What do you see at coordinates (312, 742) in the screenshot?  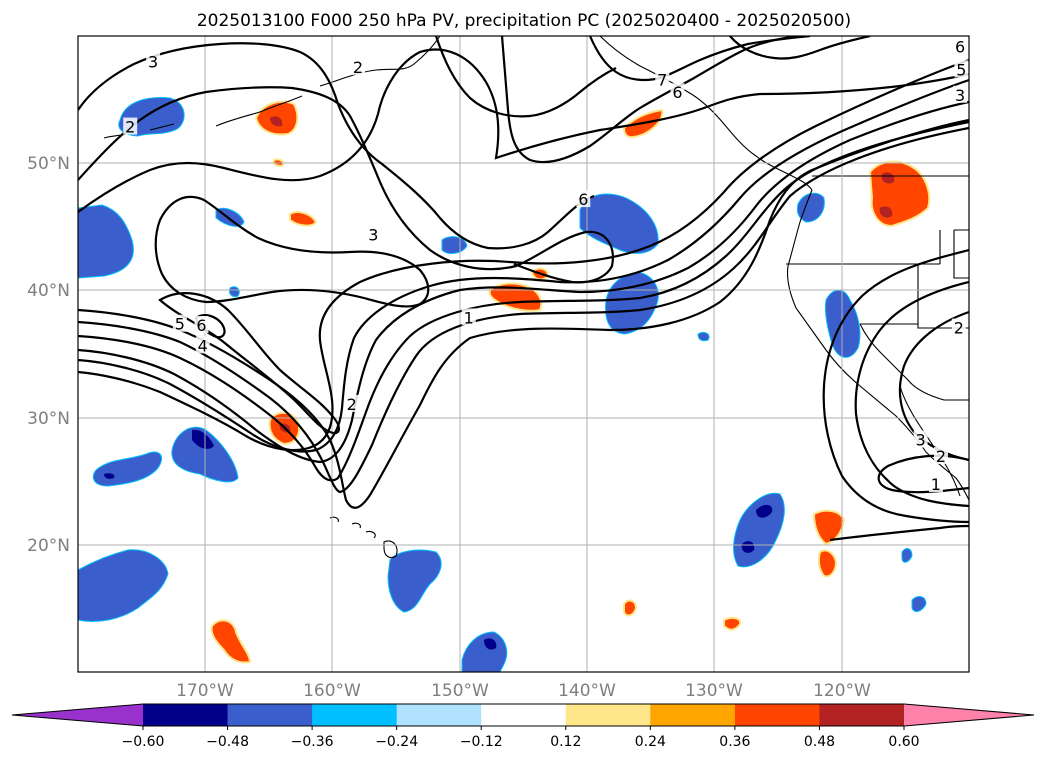 I see `colorbar-tick-label: −0.36` at bounding box center [312, 742].